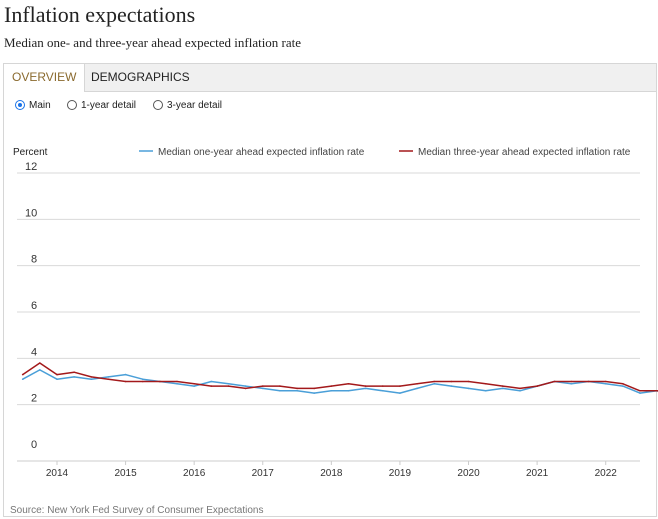 The image size is (658, 519). What do you see at coordinates (263, 473) in the screenshot?
I see `x-tick-label: 2017` at bounding box center [263, 473].